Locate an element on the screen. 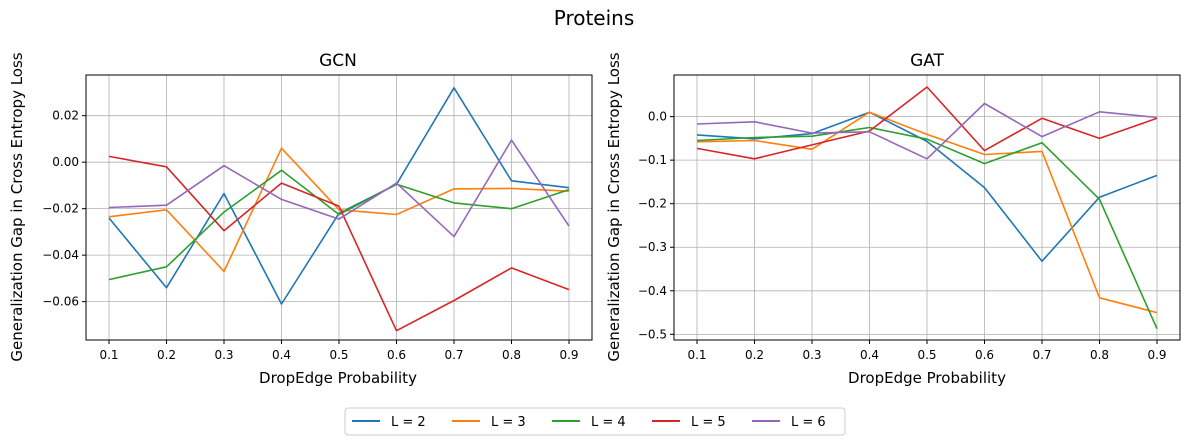 Image resolution: width=1189 pixels, height=445 pixels. legend-frame is located at coordinates (595, 421).